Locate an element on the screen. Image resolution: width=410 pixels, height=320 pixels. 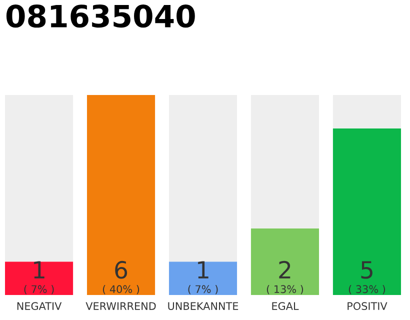
x-tick-label: EGAL is located at coordinates (285, 306).